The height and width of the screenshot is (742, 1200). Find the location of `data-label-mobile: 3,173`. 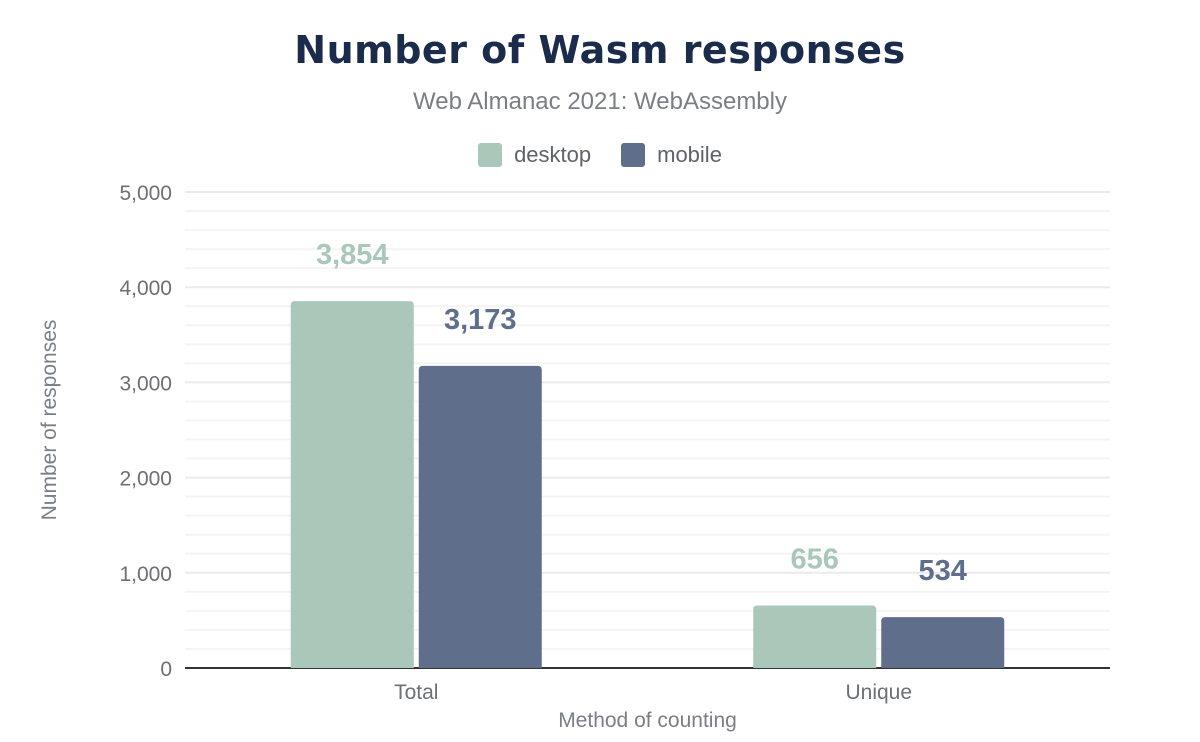

data-label-mobile: 3,173 is located at coordinates (480, 320).